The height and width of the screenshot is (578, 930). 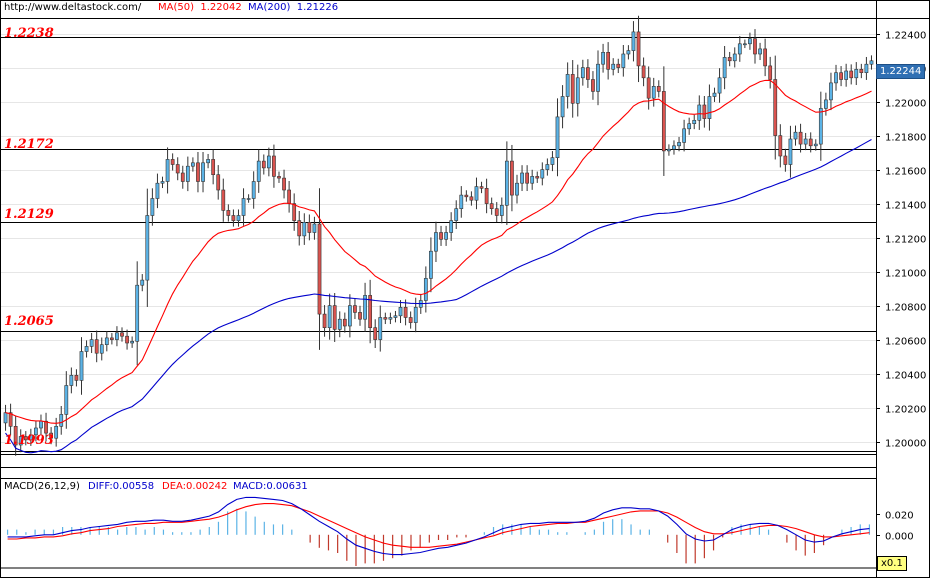 I want to click on level-label-5: 1.1993, so click(x=29, y=440).